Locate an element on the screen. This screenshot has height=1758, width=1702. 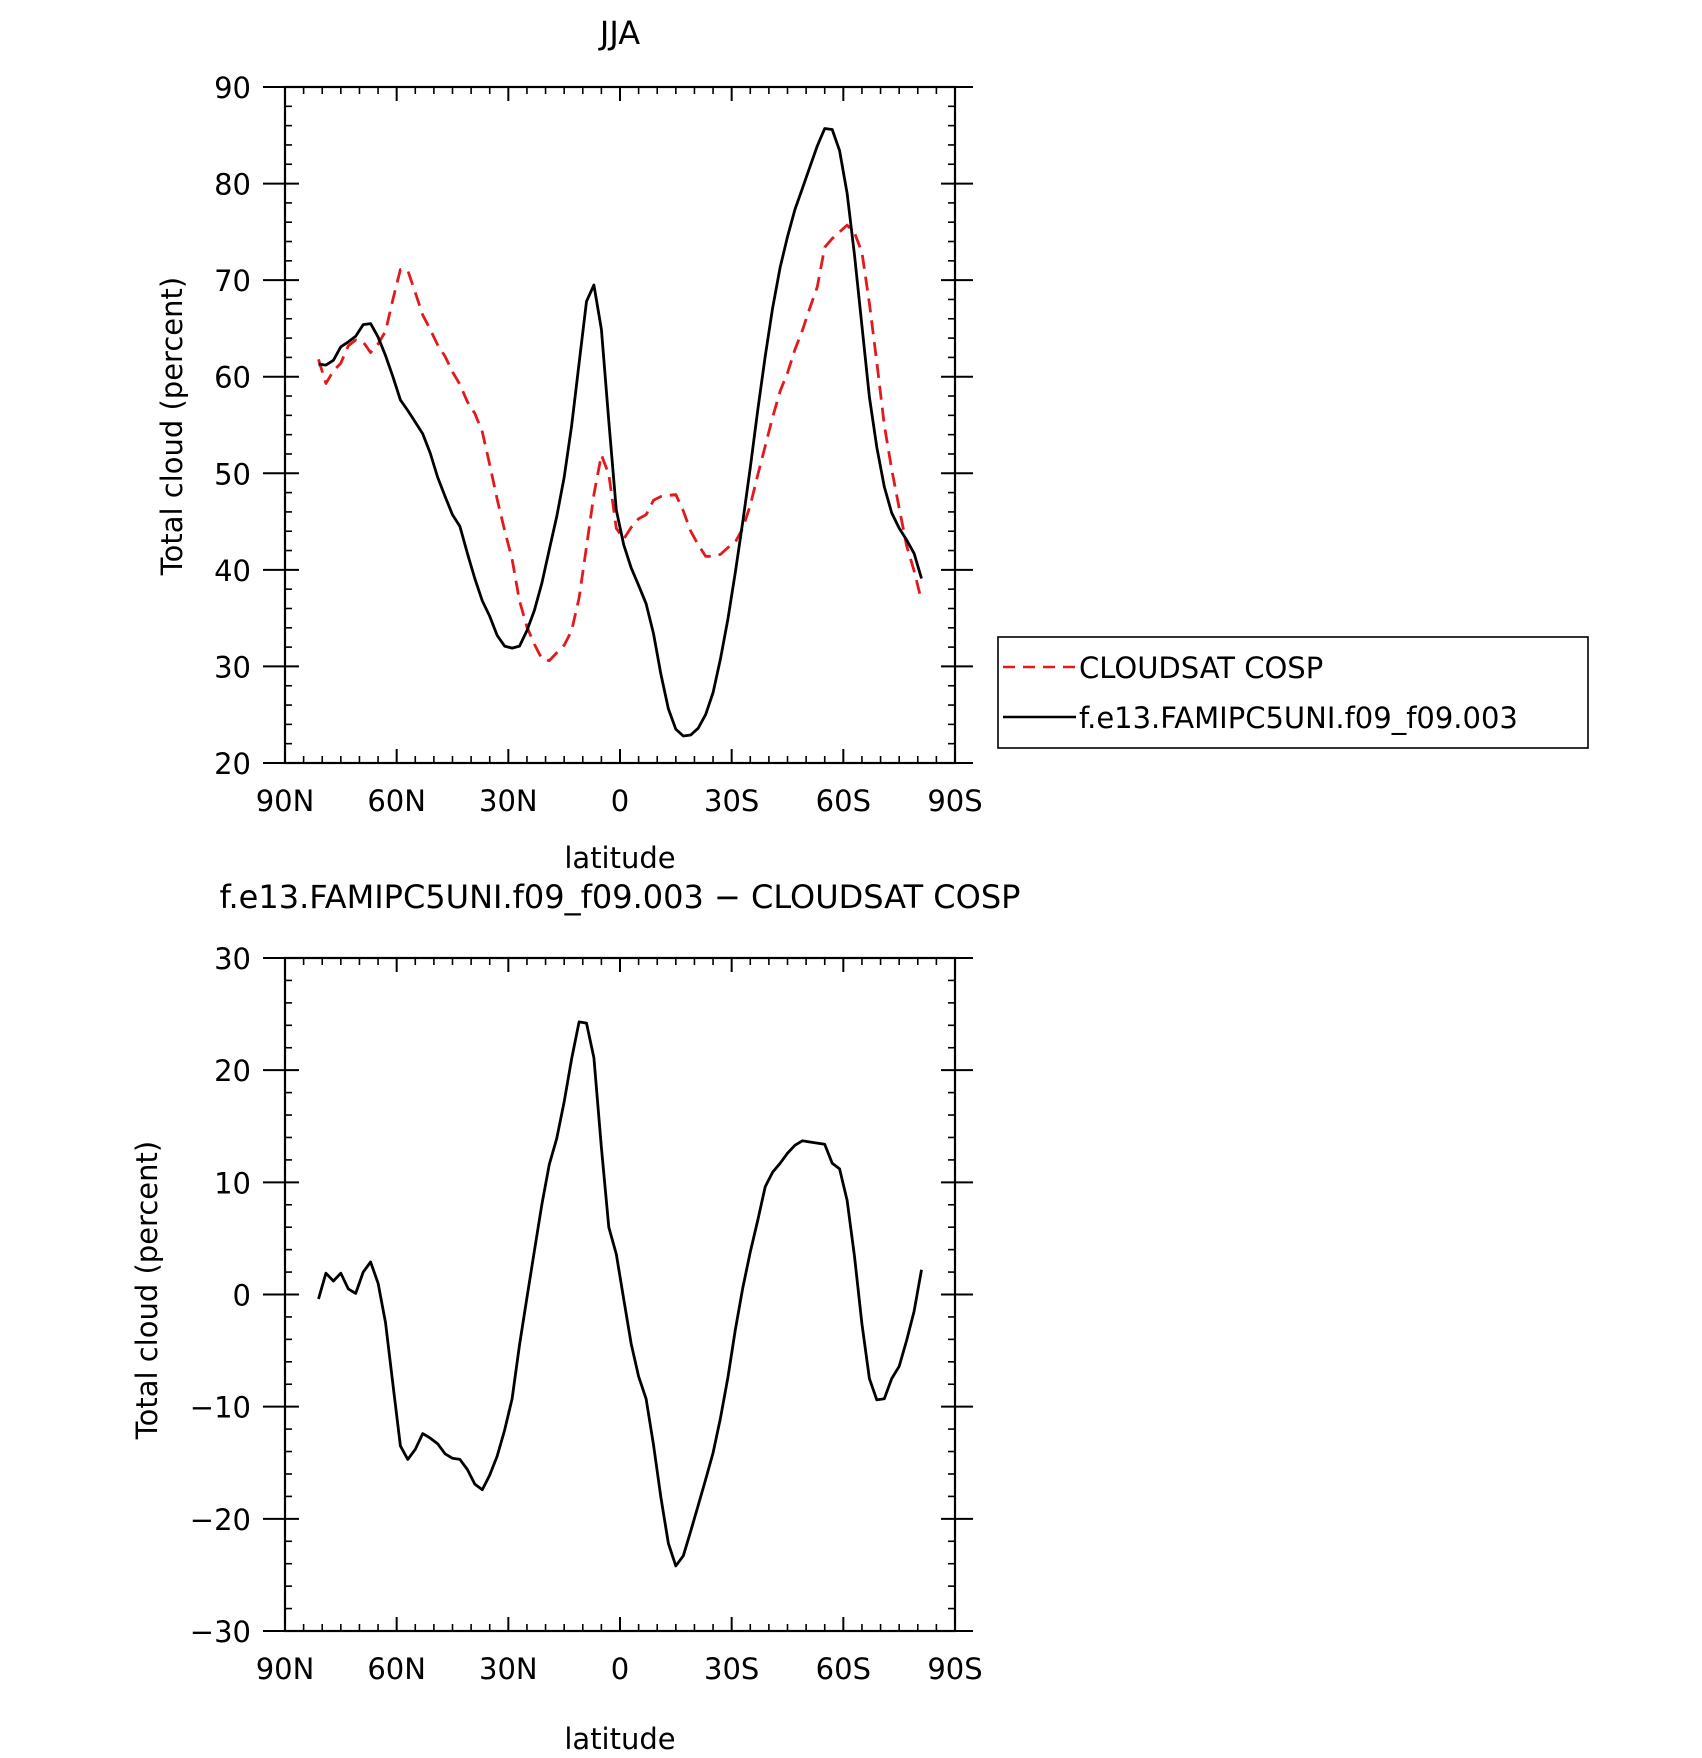
top-x-tick-label: 30N is located at coordinates (508, 801).